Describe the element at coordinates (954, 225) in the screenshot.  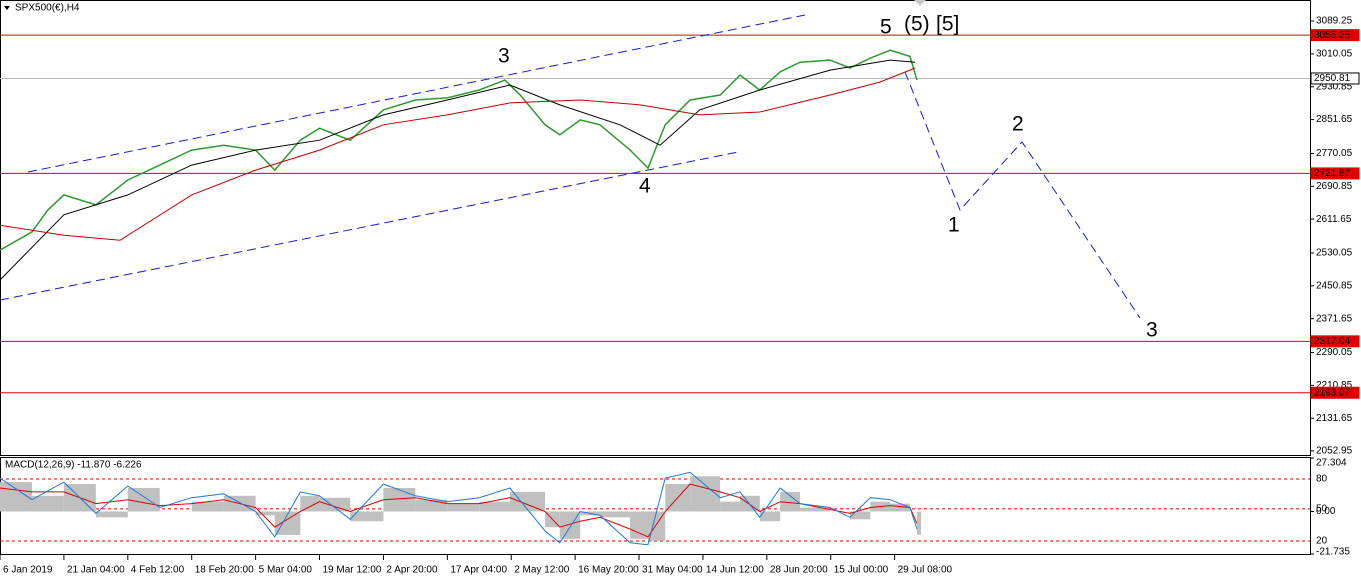
I see `wave-label: 1` at that location.